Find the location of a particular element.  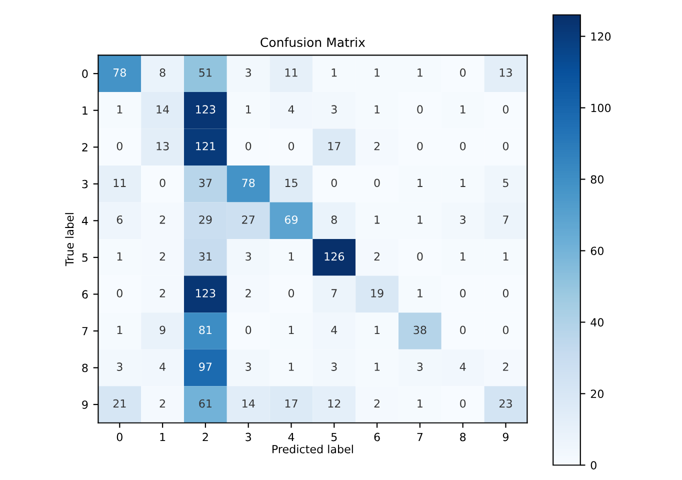

x-tick-label: 8 is located at coordinates (463, 437).